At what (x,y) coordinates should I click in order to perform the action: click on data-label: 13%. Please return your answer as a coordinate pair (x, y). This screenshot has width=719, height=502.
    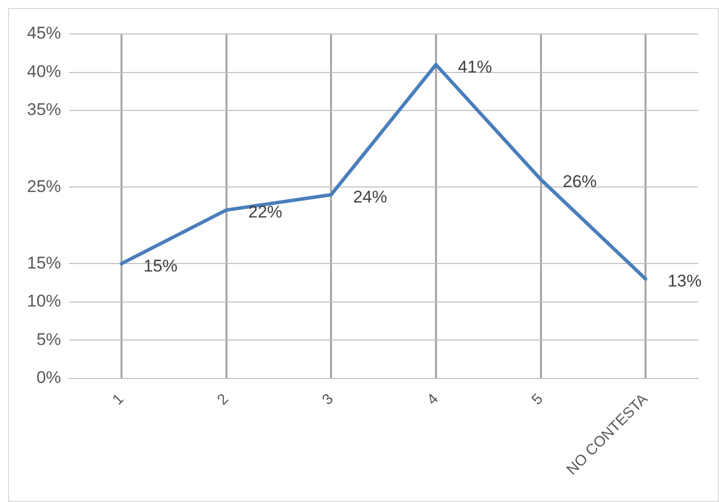
    Looking at the image, I should click on (685, 281).